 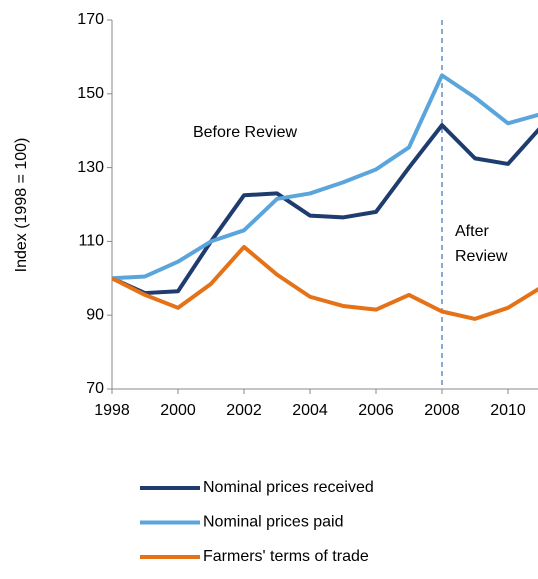 What do you see at coordinates (442, 410) in the screenshot?
I see `x-tick-label: 2008` at bounding box center [442, 410].